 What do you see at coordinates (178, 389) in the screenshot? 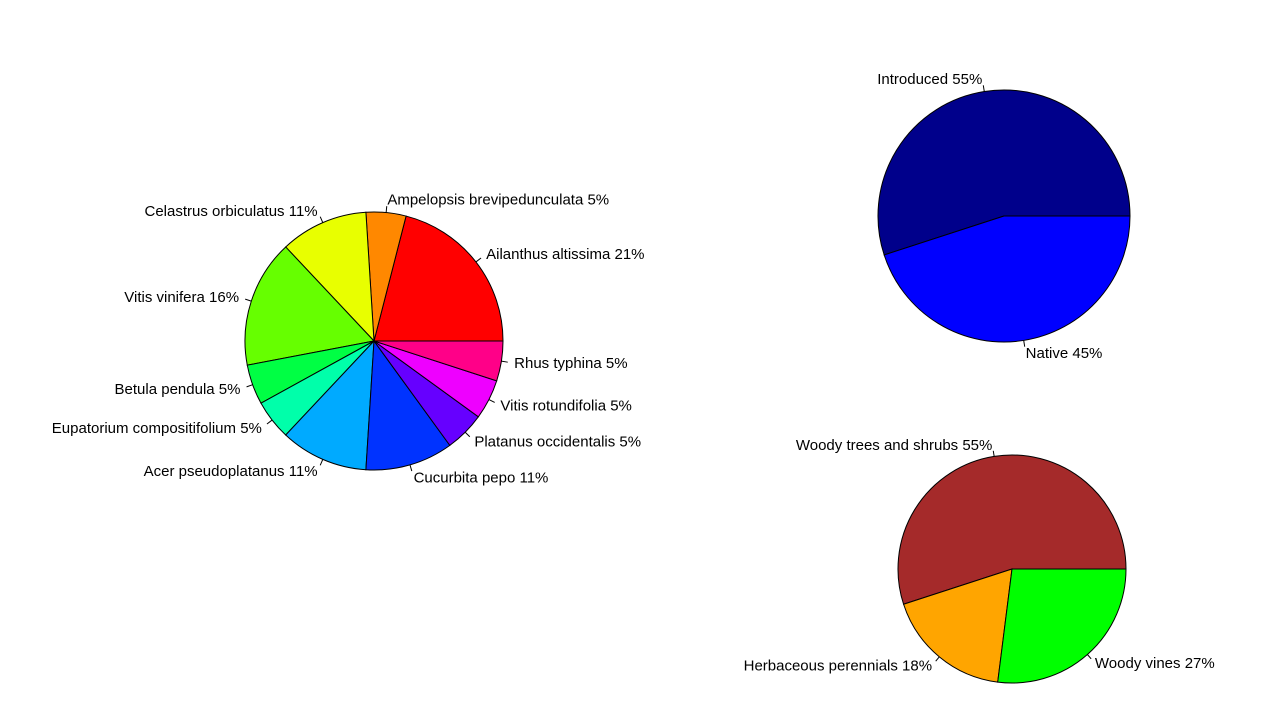
I see `slice-label-betula-pendula: Betula pendula 5%` at bounding box center [178, 389].